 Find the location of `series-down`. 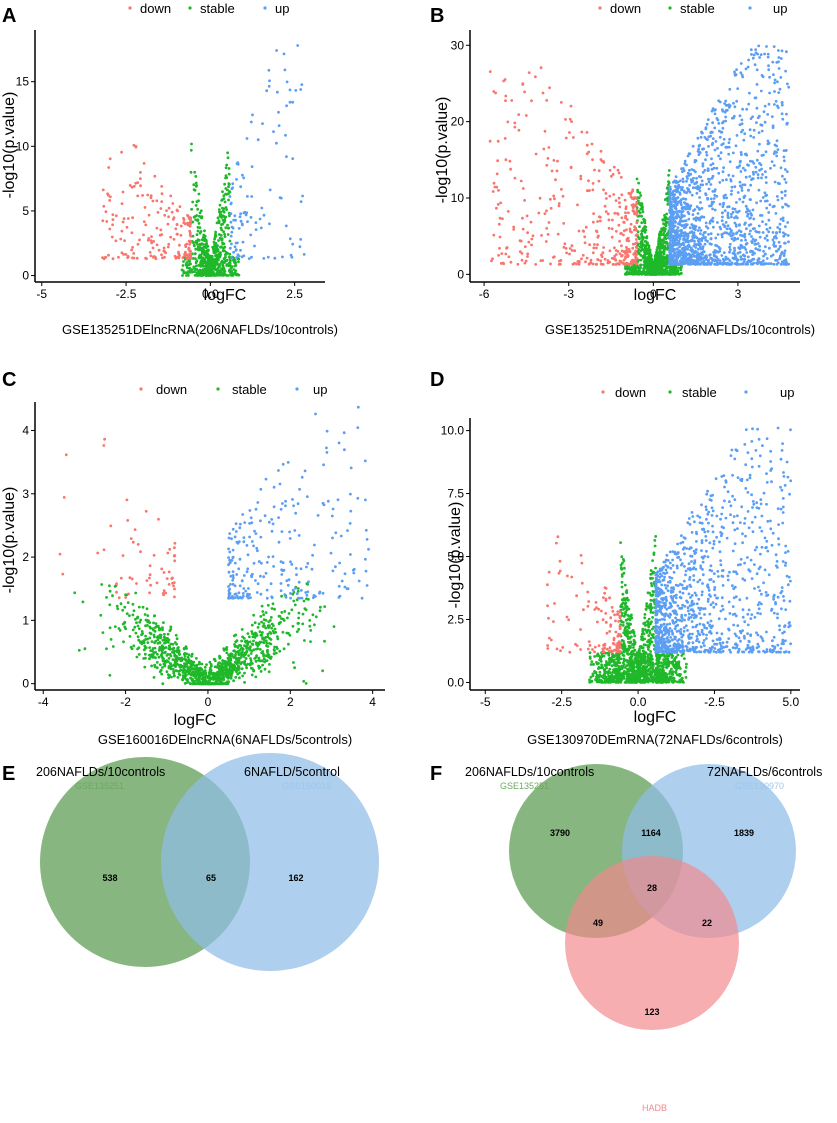

series-down is located at coordinates (117, 518).